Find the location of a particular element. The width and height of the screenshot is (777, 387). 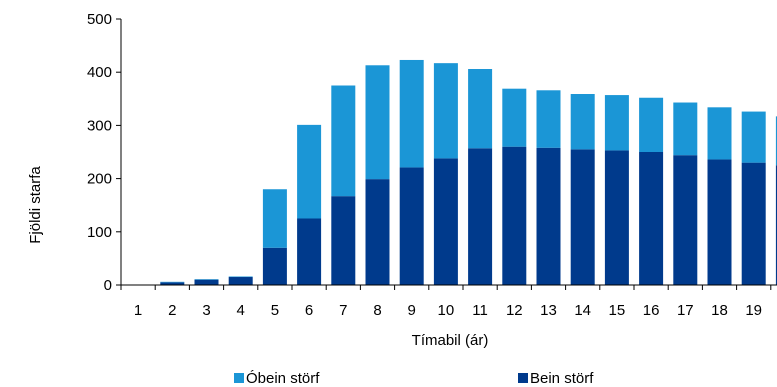

x-tick-label: 15 is located at coordinates (617, 310).